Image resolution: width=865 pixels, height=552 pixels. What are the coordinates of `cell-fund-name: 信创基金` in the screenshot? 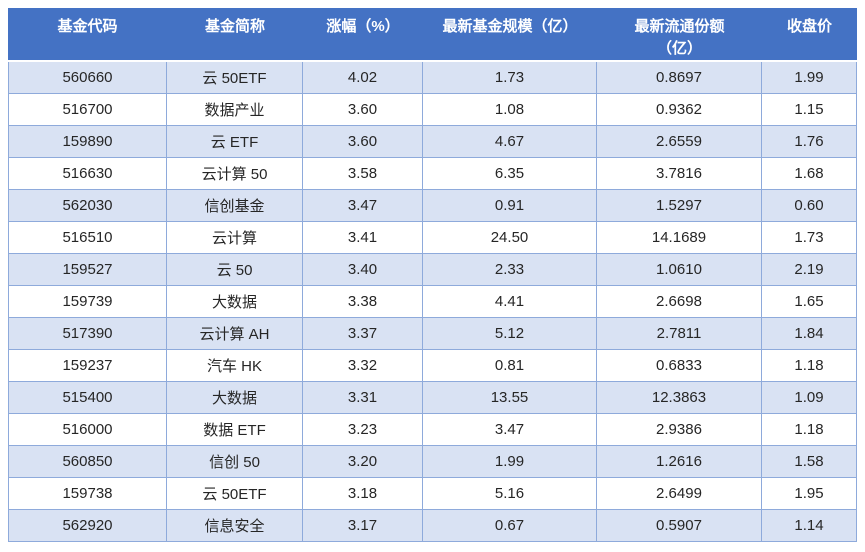 It's located at (235, 206).